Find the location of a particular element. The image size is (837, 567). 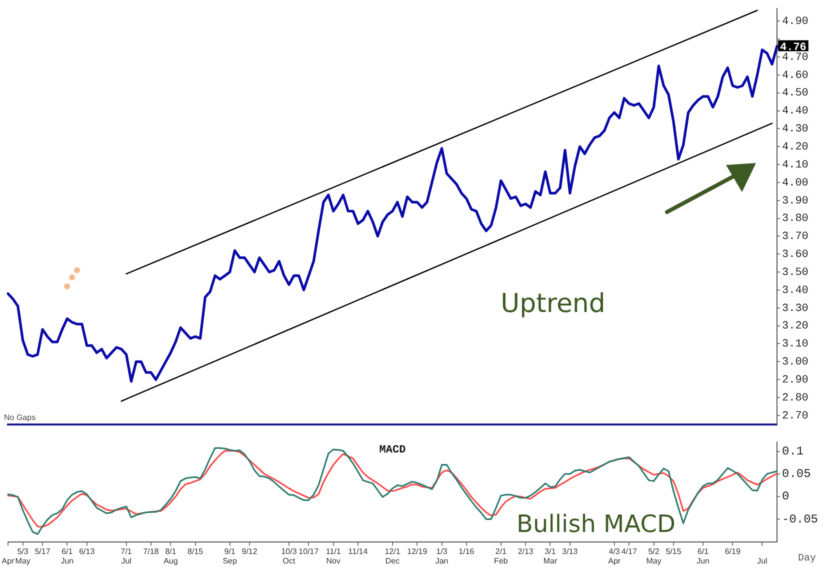

x-tick-label: 1/3 Jan is located at coordinates (441, 556).